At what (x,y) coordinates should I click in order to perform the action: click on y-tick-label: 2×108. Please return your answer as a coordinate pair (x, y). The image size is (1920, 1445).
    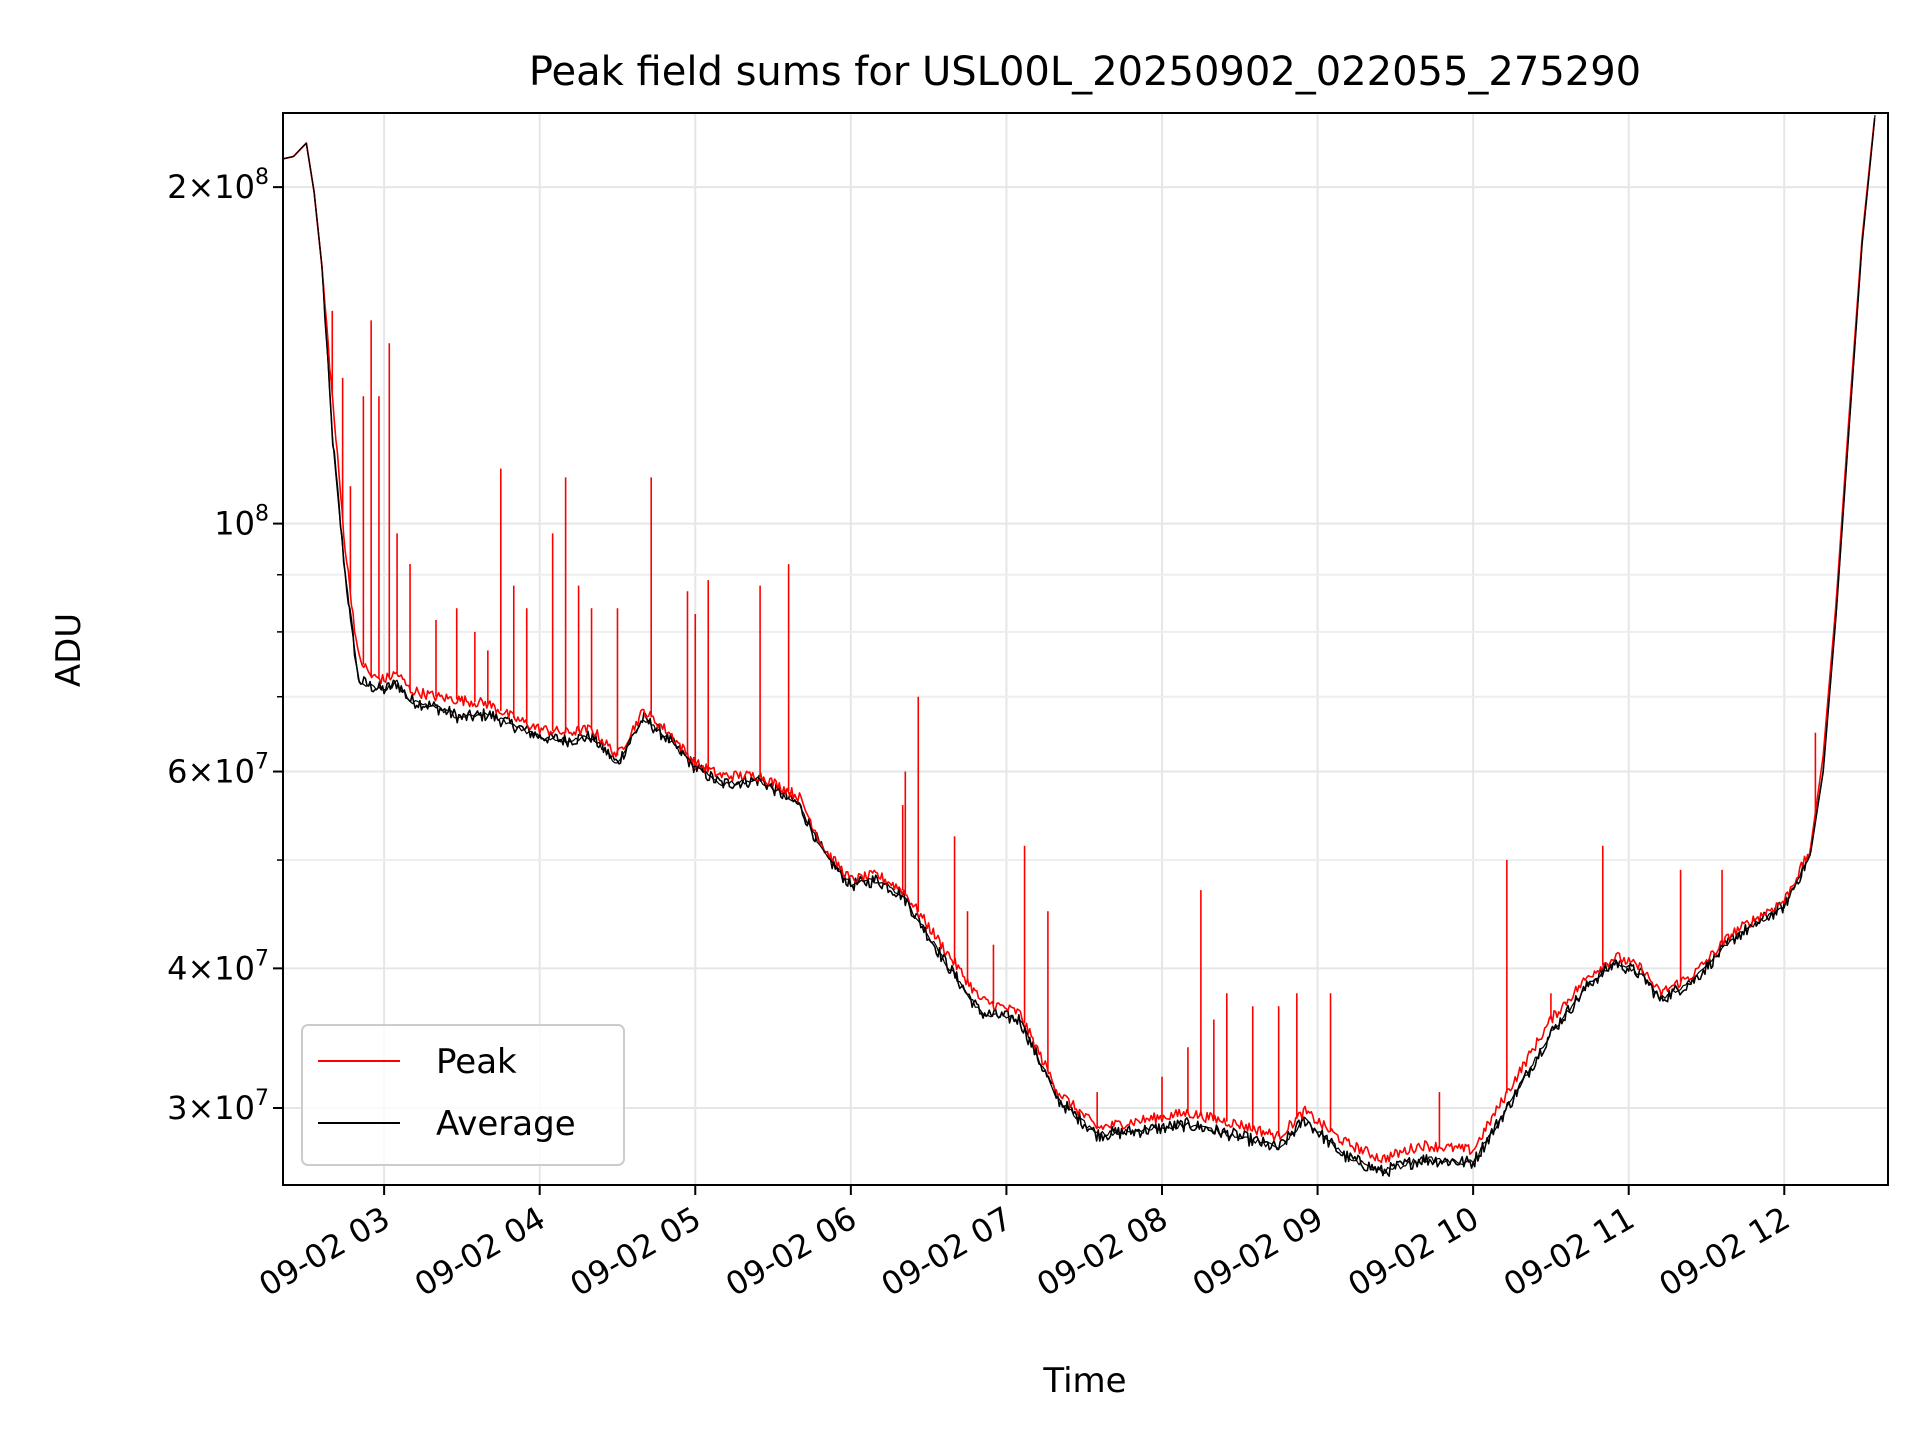
    Looking at the image, I should click on (218, 185).